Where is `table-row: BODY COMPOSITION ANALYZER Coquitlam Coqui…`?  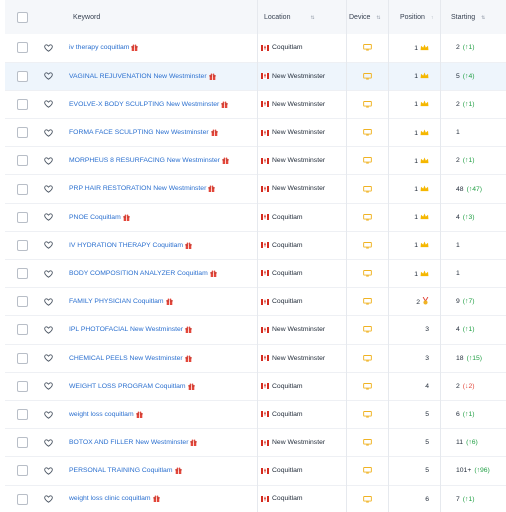 table-row: BODY COMPOSITION ANALYZER Coquitlam Coqui… is located at coordinates (255, 274).